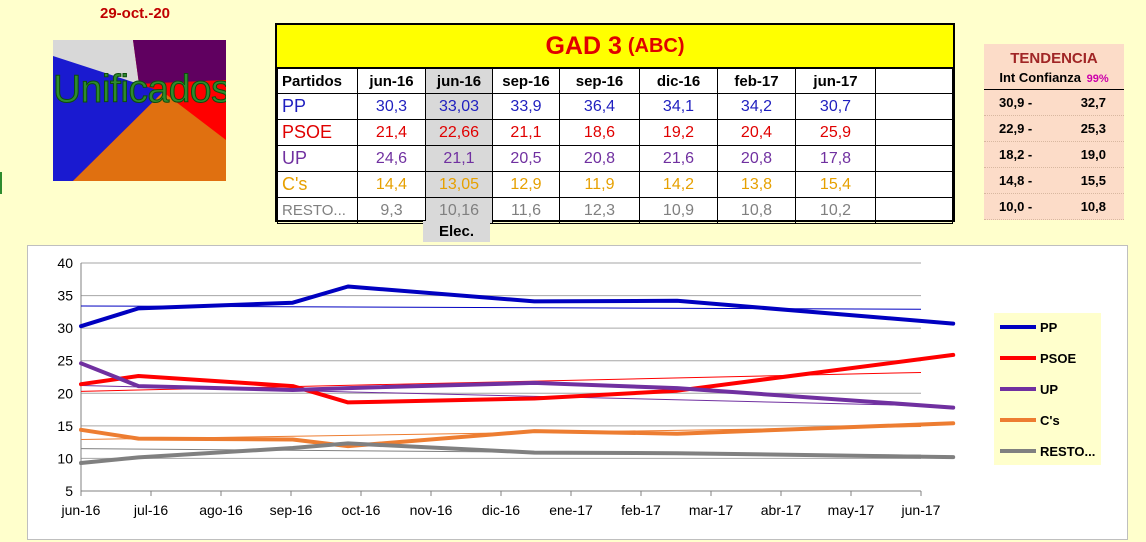 The width and height of the screenshot is (1146, 542). Describe the element at coordinates (501, 510) in the screenshot. I see `x-tick-label: dic-16` at that location.